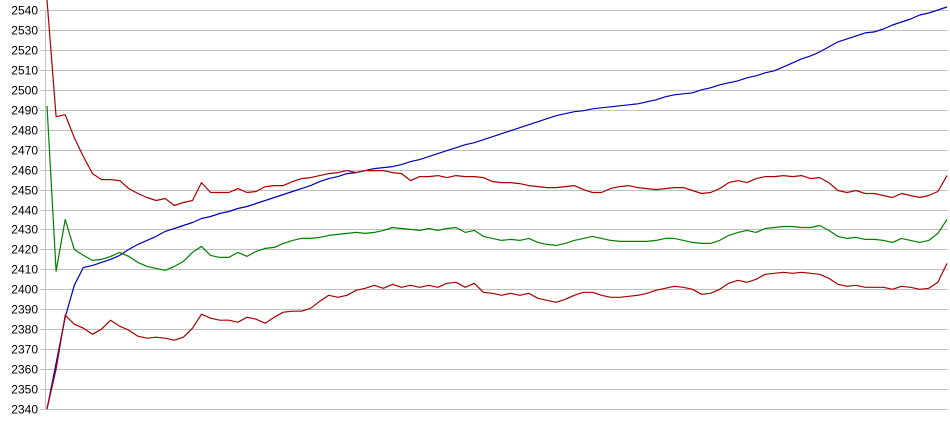  Describe the element at coordinates (24, 31) in the screenshot. I see `y-axis-tick-label: 2530` at that location.